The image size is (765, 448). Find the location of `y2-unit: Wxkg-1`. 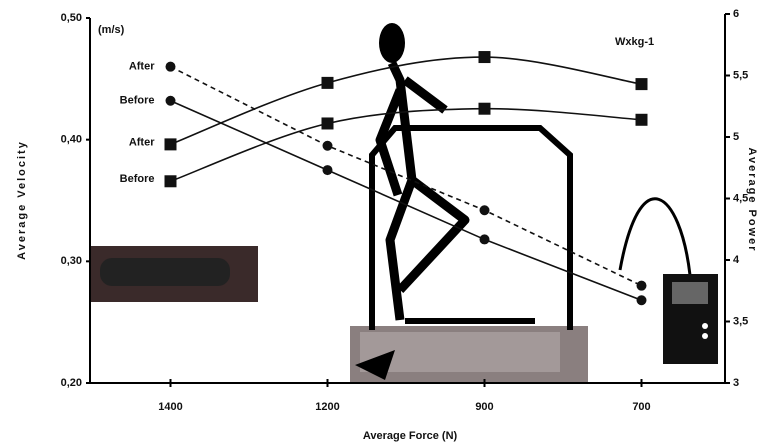

y2-unit: Wxkg-1 is located at coordinates (634, 42).